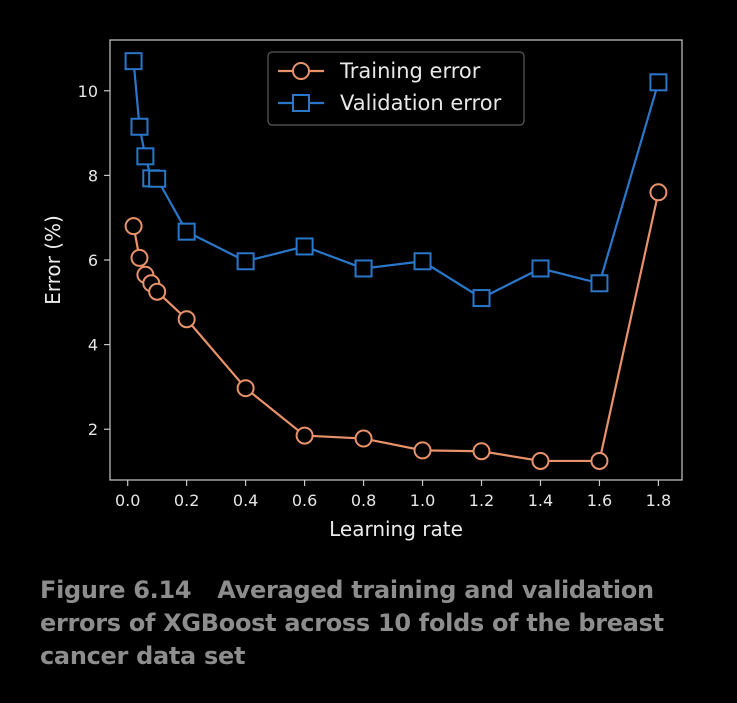 This screenshot has height=703, width=737. What do you see at coordinates (186, 500) in the screenshot?
I see `x-tick-label: 0.2` at bounding box center [186, 500].